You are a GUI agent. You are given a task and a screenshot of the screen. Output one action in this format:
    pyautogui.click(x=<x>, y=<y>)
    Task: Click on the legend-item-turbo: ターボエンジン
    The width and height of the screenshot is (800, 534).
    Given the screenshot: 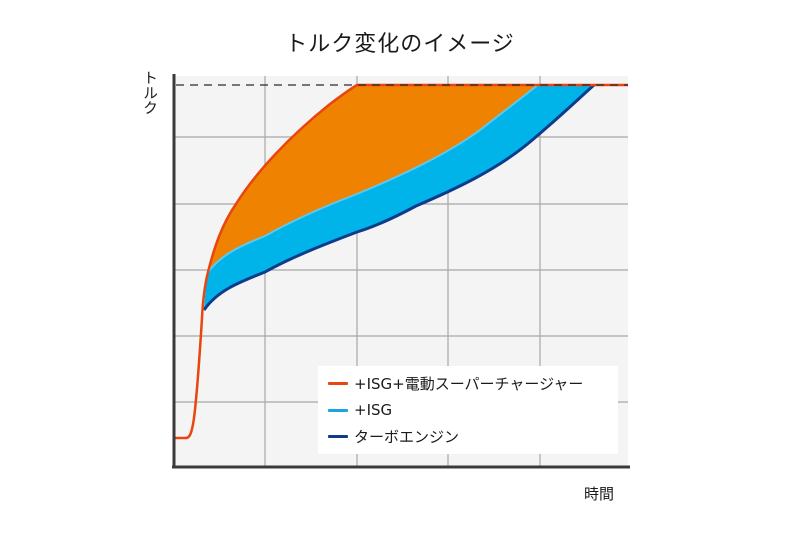 What is the action you would take?
    pyautogui.click(x=393, y=436)
    